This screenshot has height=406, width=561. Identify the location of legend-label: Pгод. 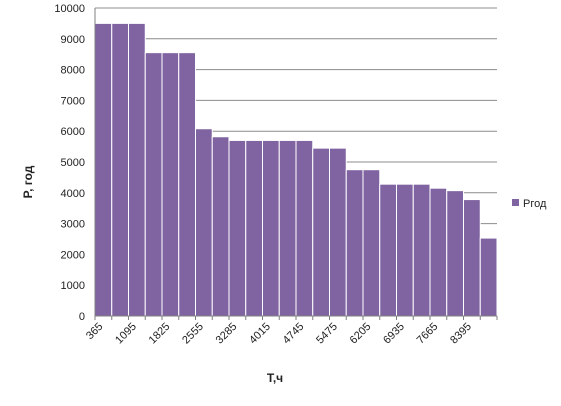
(535, 204).